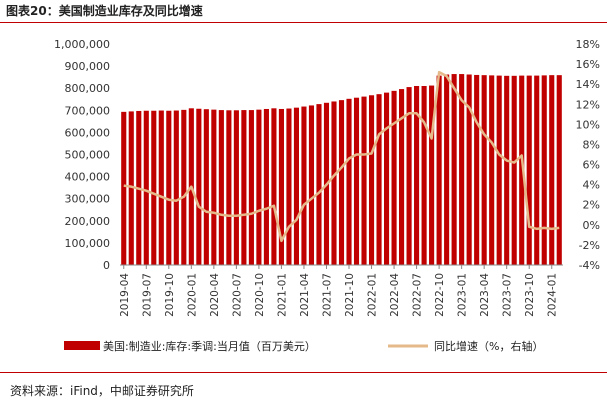  I want to click on right-tick-label: 10%, so click(588, 124).